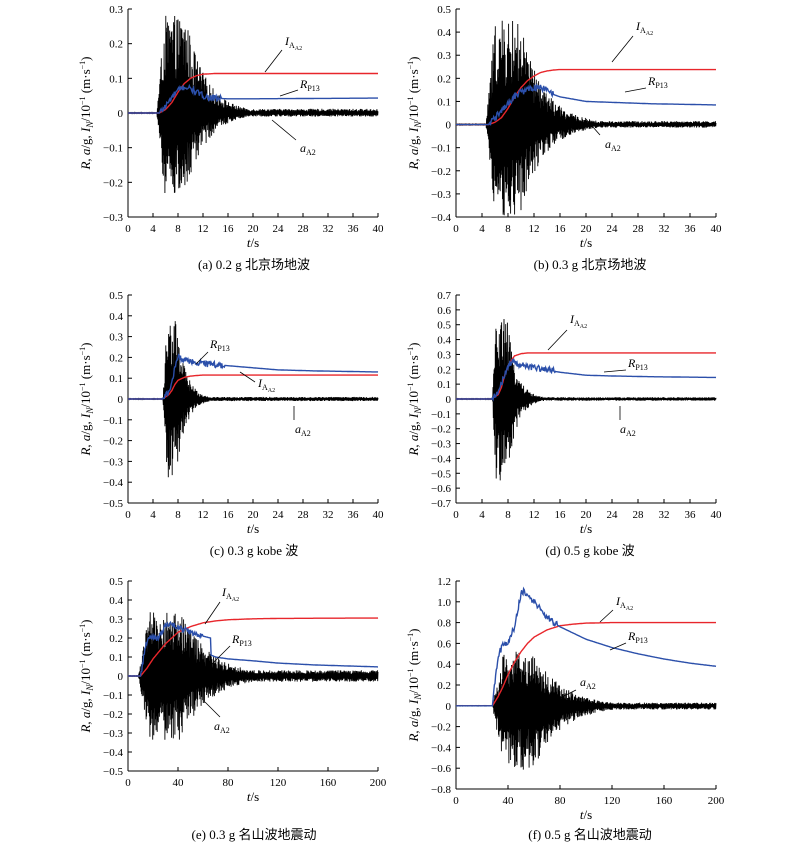 The image size is (800, 850). What do you see at coordinates (253, 98) in the screenshot?
I see `series-r-p13-line` at bounding box center [253, 98].